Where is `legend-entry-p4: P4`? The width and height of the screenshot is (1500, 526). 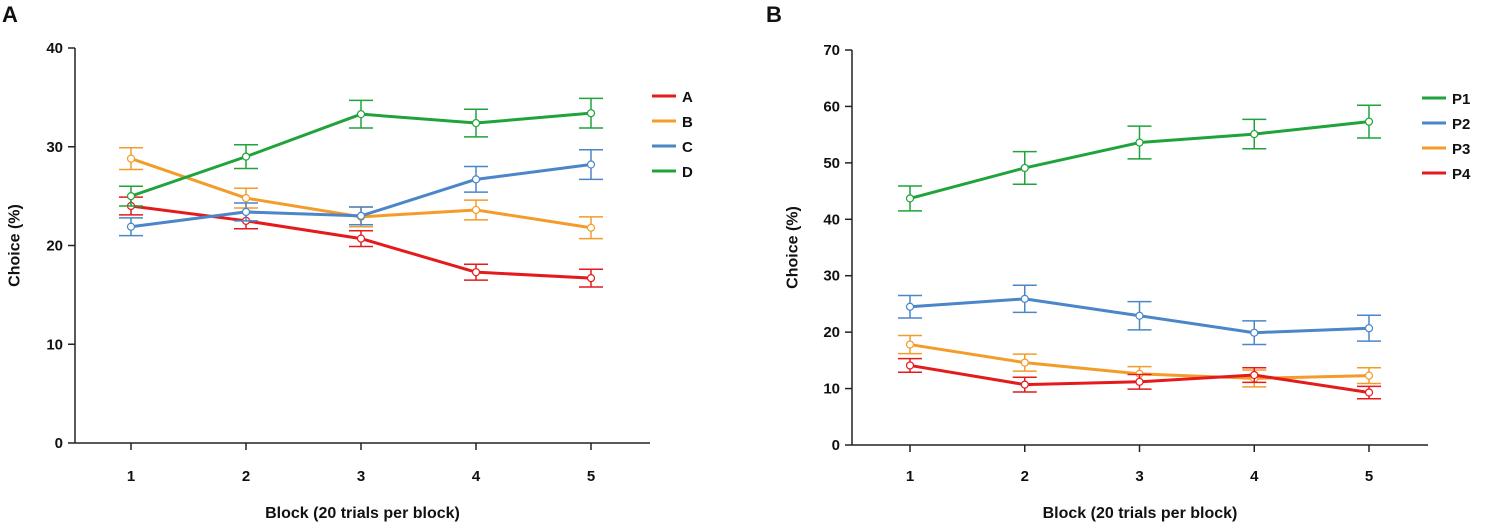 legend-entry-p4: P4 is located at coordinates (1446, 174).